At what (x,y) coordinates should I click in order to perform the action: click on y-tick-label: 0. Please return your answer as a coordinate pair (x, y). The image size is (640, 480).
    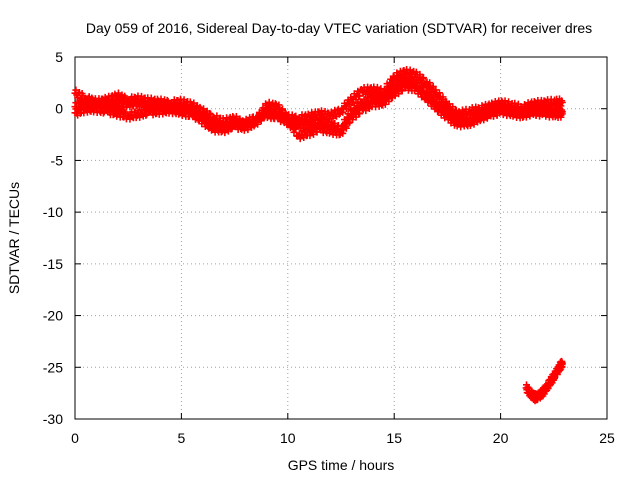
    Looking at the image, I should click on (59, 109).